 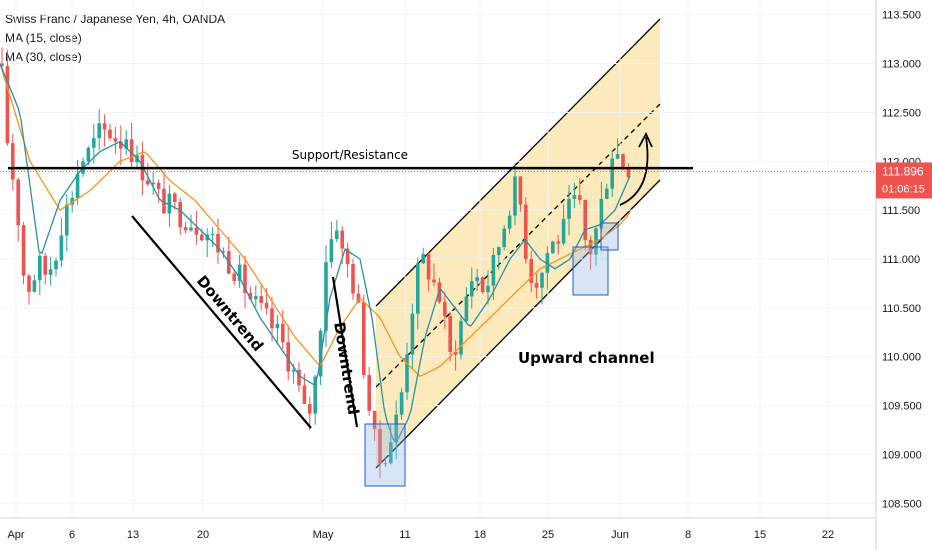 I want to click on x-tick-label: 18, so click(x=480, y=535).